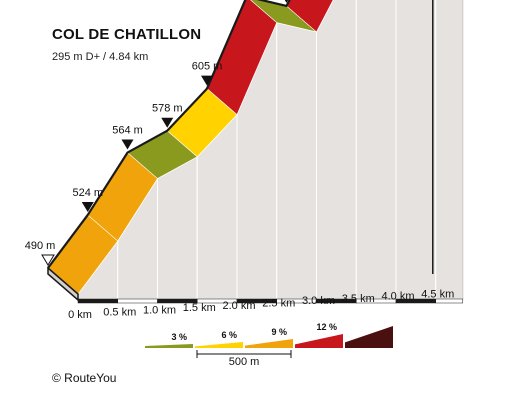  Describe the element at coordinates (40, 246) in the screenshot. I see `elevation-label: 490 m` at that location.